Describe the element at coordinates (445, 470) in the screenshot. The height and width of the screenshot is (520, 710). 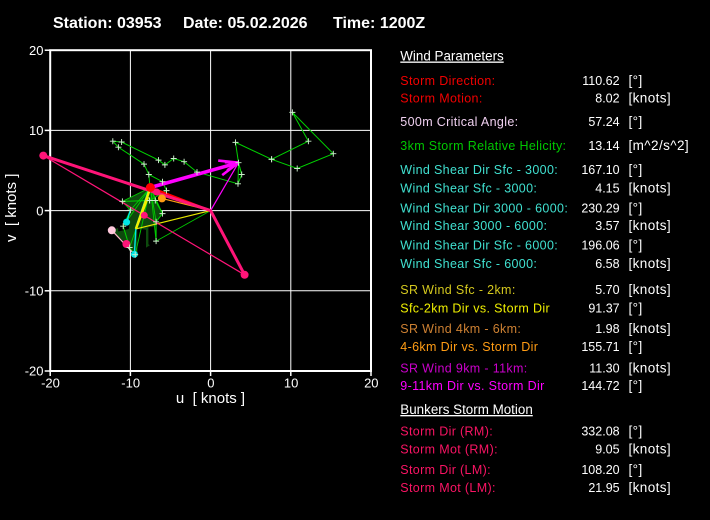
I see `svg-text: Storm Dir (LM):` at that location.